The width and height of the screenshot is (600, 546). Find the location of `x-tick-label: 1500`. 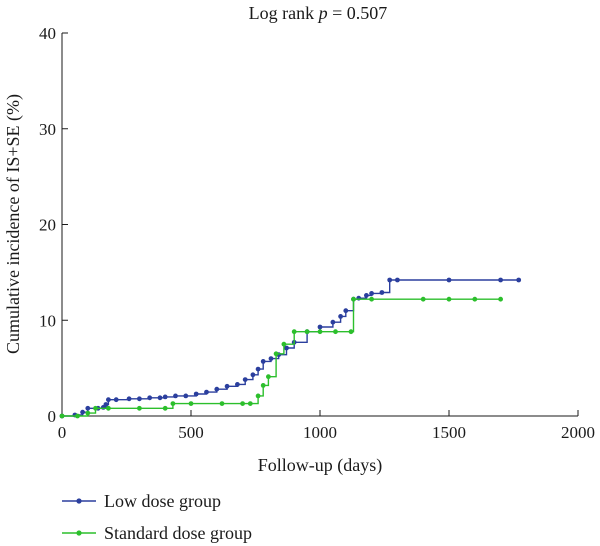

x-tick-label: 1500 is located at coordinates (449, 432).